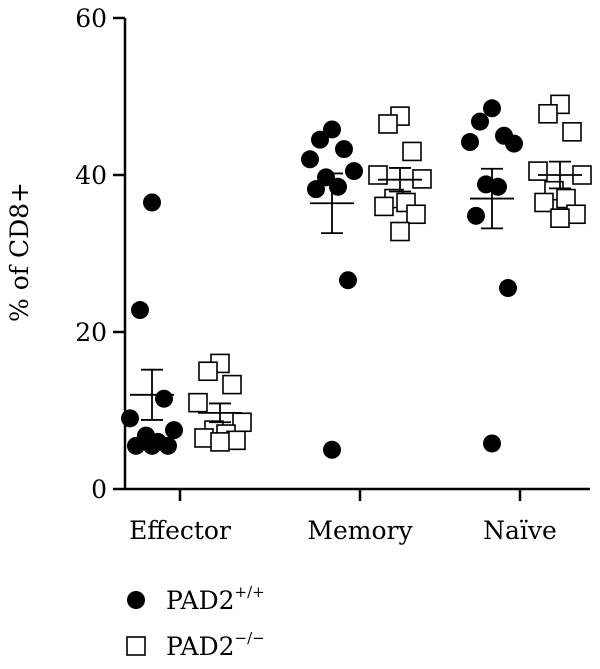 The image size is (600, 669). Describe the element at coordinates (520, 530) in the screenshot. I see `x-tick-label: Naïve` at that location.